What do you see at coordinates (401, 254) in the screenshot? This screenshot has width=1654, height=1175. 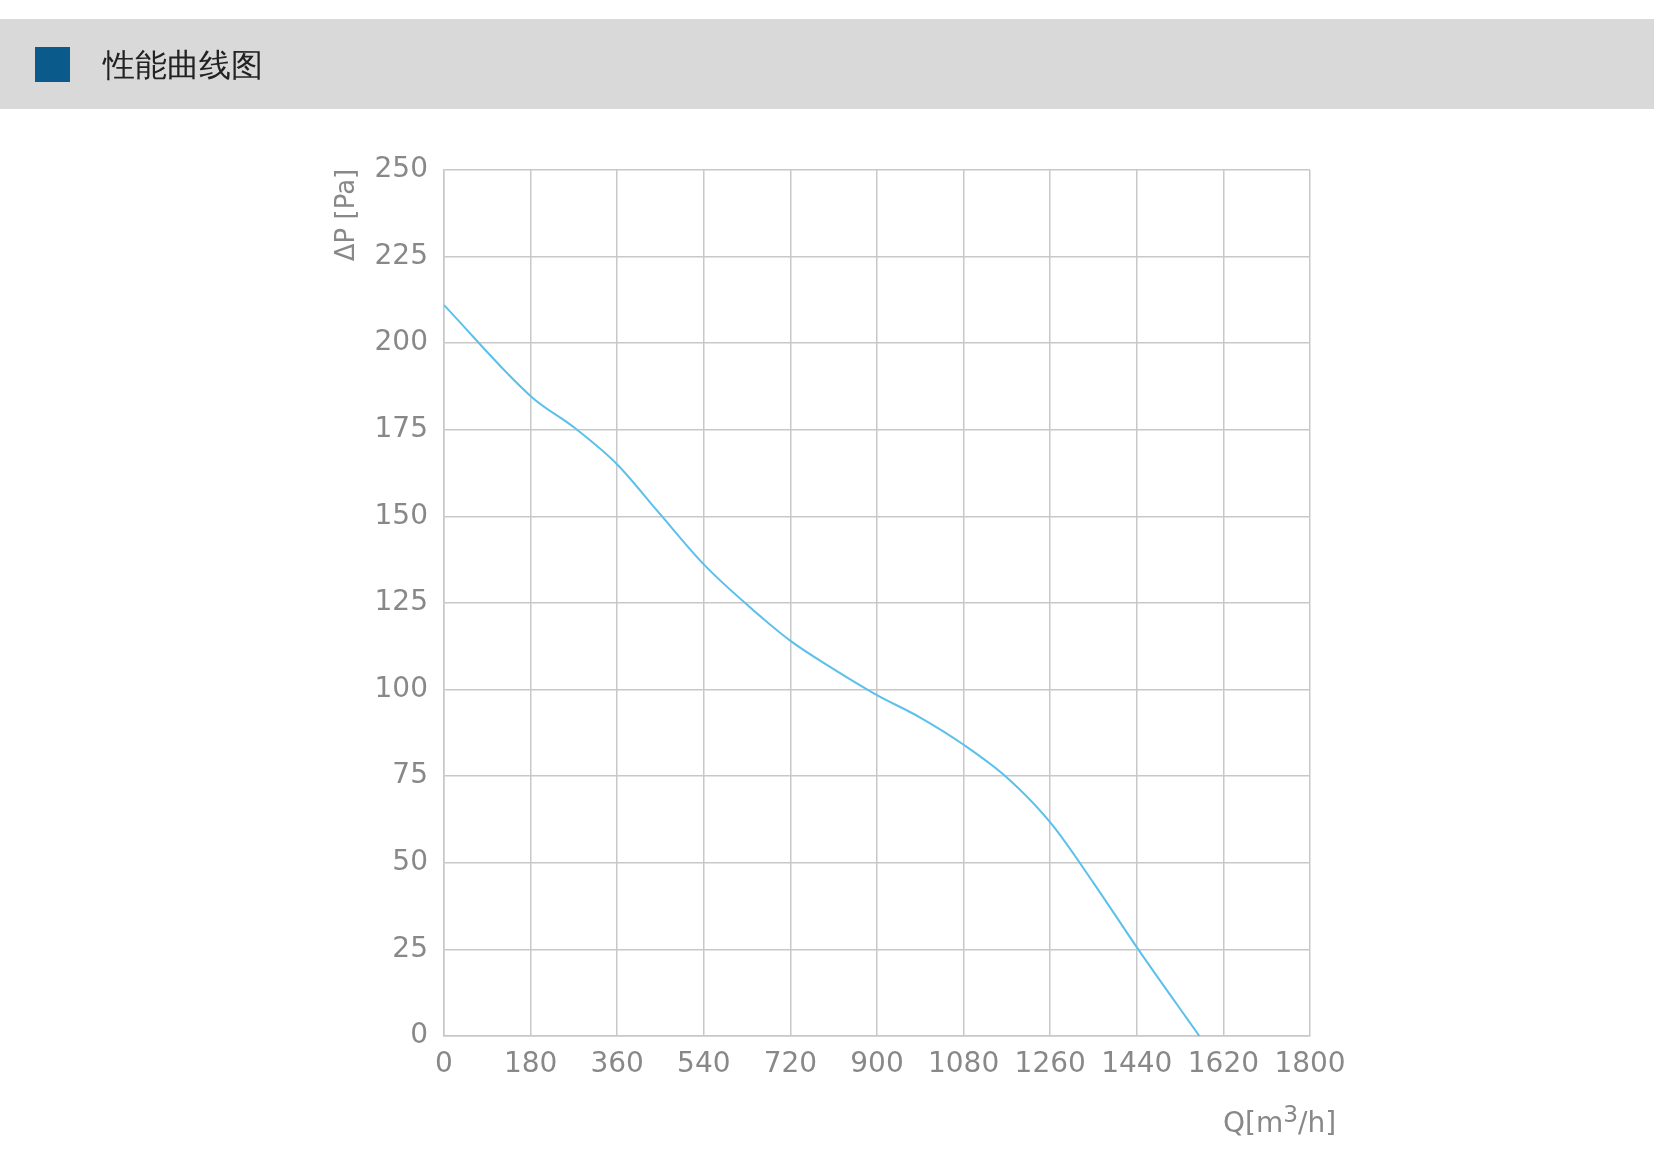 I see `y-tick-label: 225` at bounding box center [401, 254].